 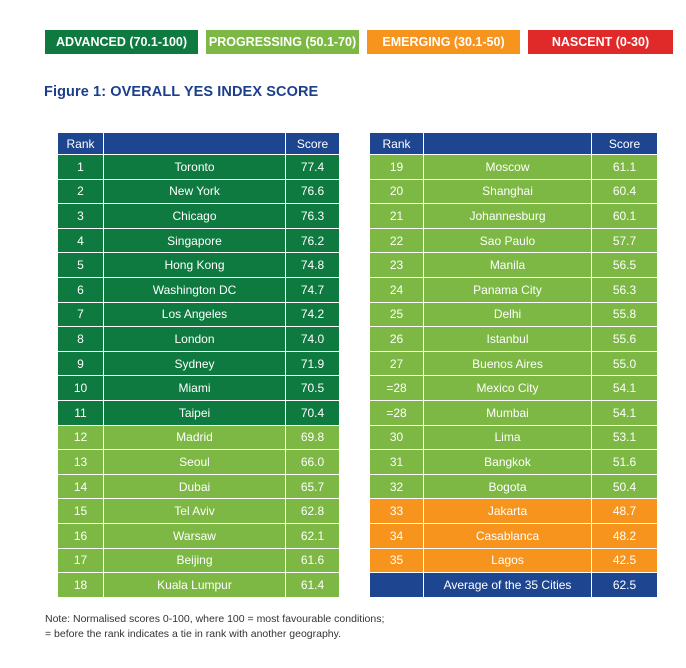 What do you see at coordinates (396, 486) in the screenshot?
I see `rank-cell: 32` at bounding box center [396, 486].